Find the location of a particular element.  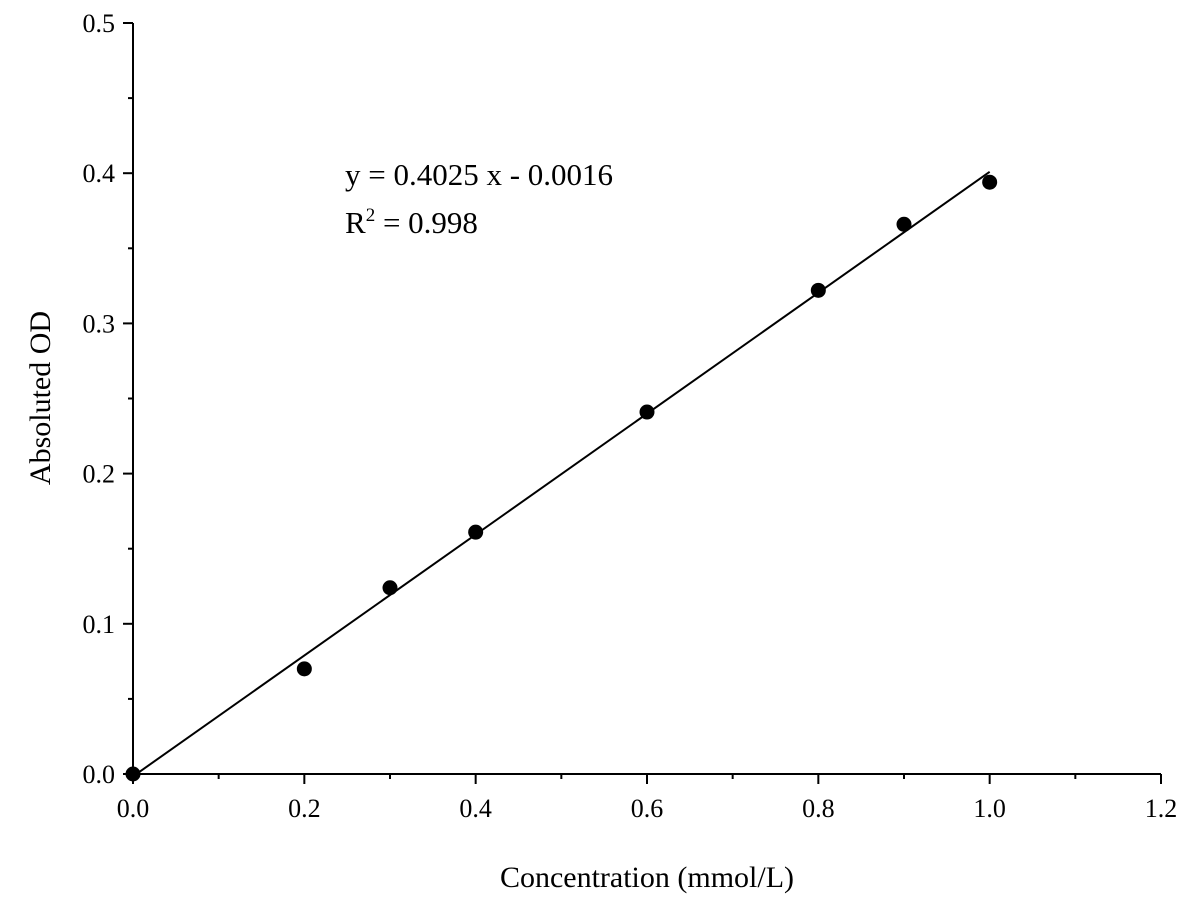

y-tick-label: 0.0 is located at coordinates (99, 774).